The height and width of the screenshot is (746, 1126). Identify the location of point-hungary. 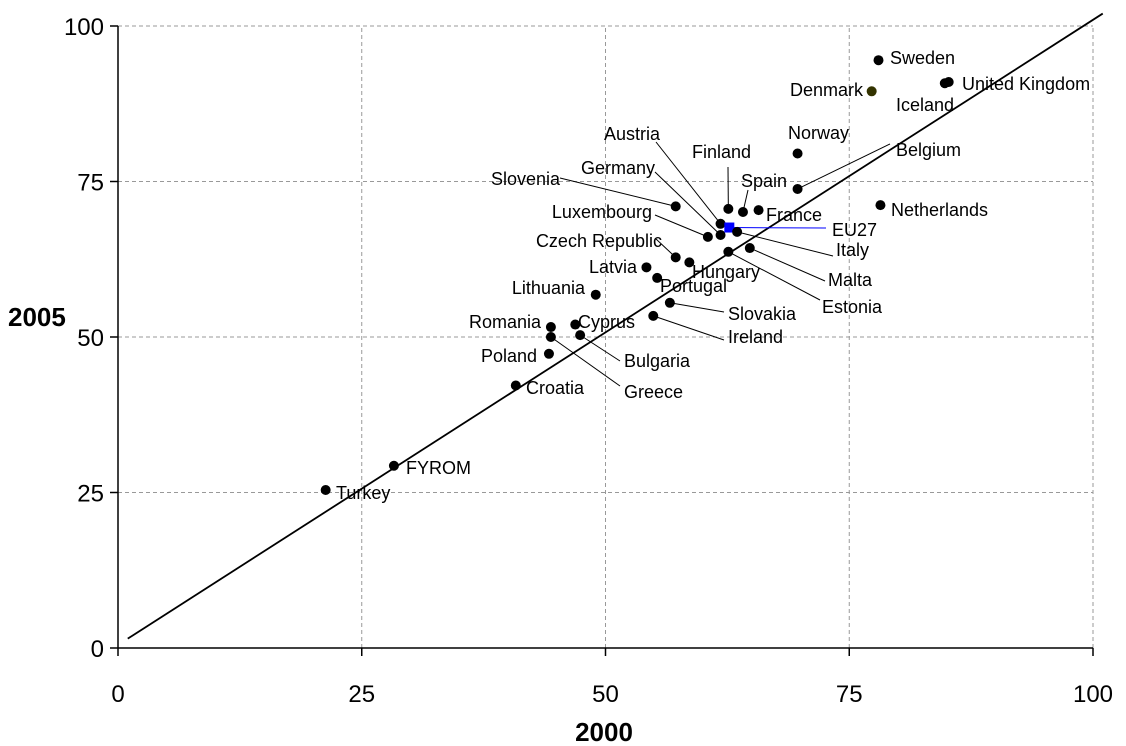
(689, 262).